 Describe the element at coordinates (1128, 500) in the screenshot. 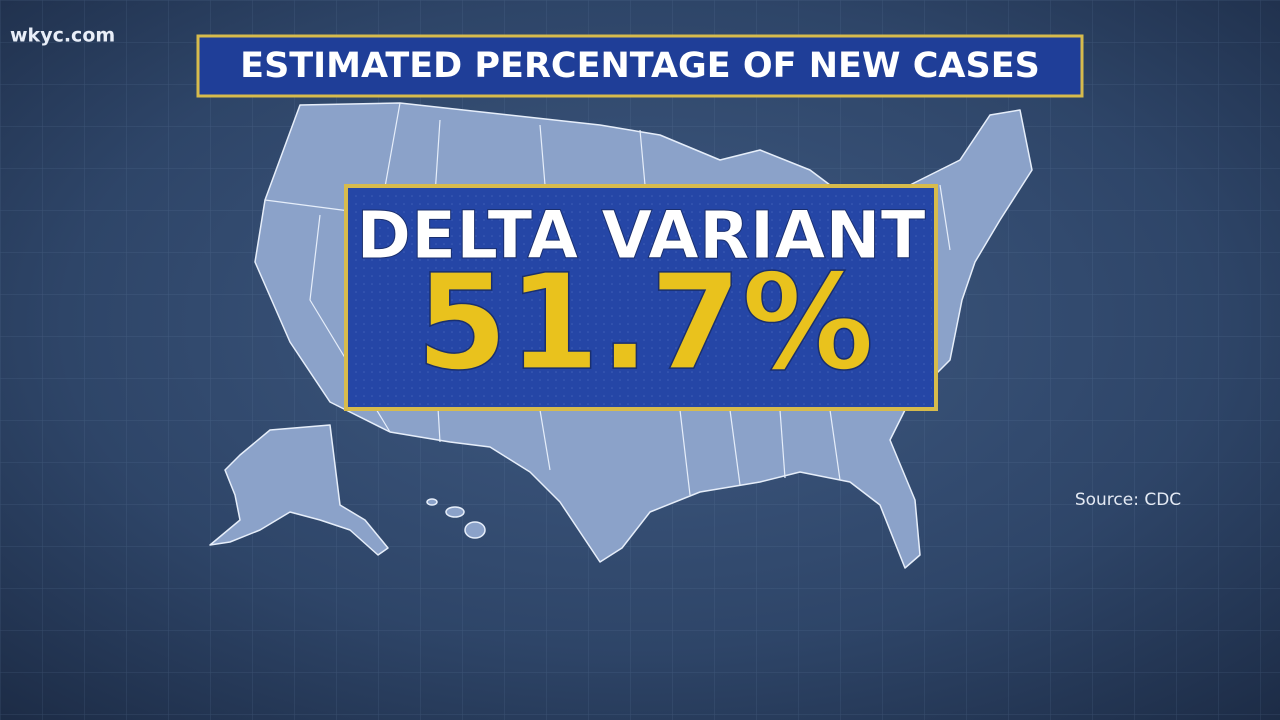

I see `source-note: Source: CDC` at that location.